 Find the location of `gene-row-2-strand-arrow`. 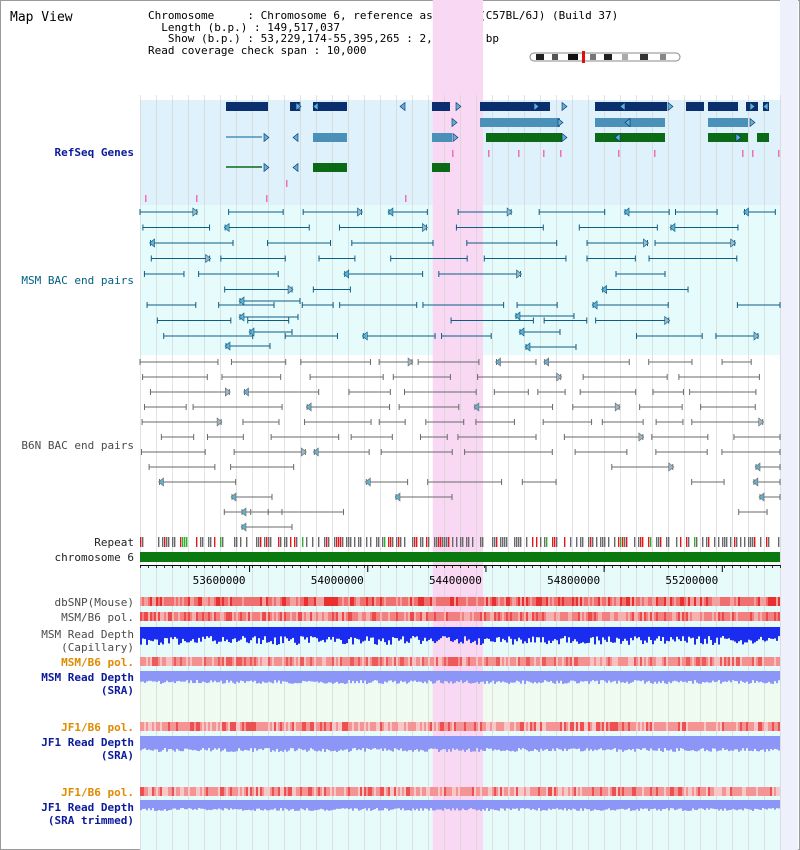

gene-row-2-strand-arrow is located at coordinates (627, 122).